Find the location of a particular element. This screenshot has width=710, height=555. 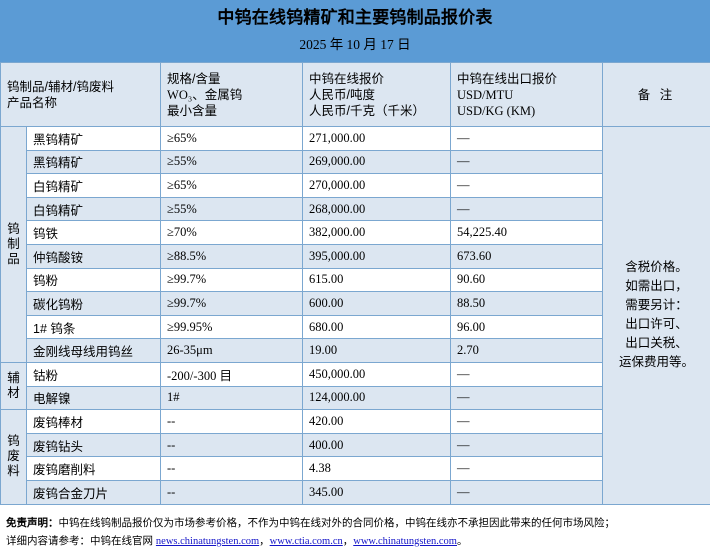

header-price-usd: 中钨在线出口报价 USD/MTU USD/KG (KM) is located at coordinates (527, 94).